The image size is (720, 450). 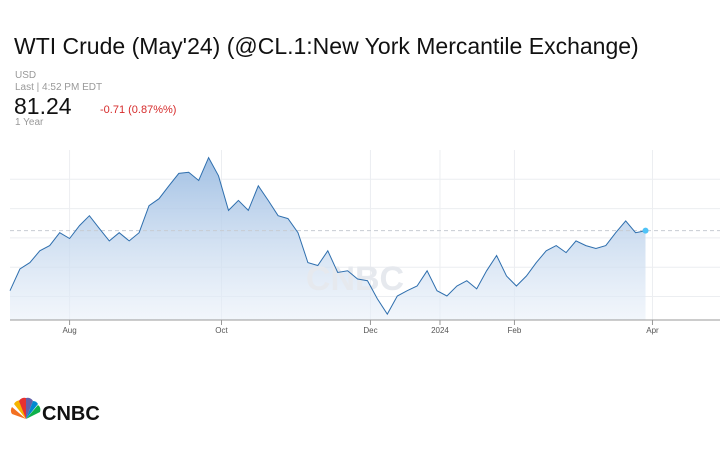 I want to click on x-tick-label: Dec, so click(x=370, y=330).